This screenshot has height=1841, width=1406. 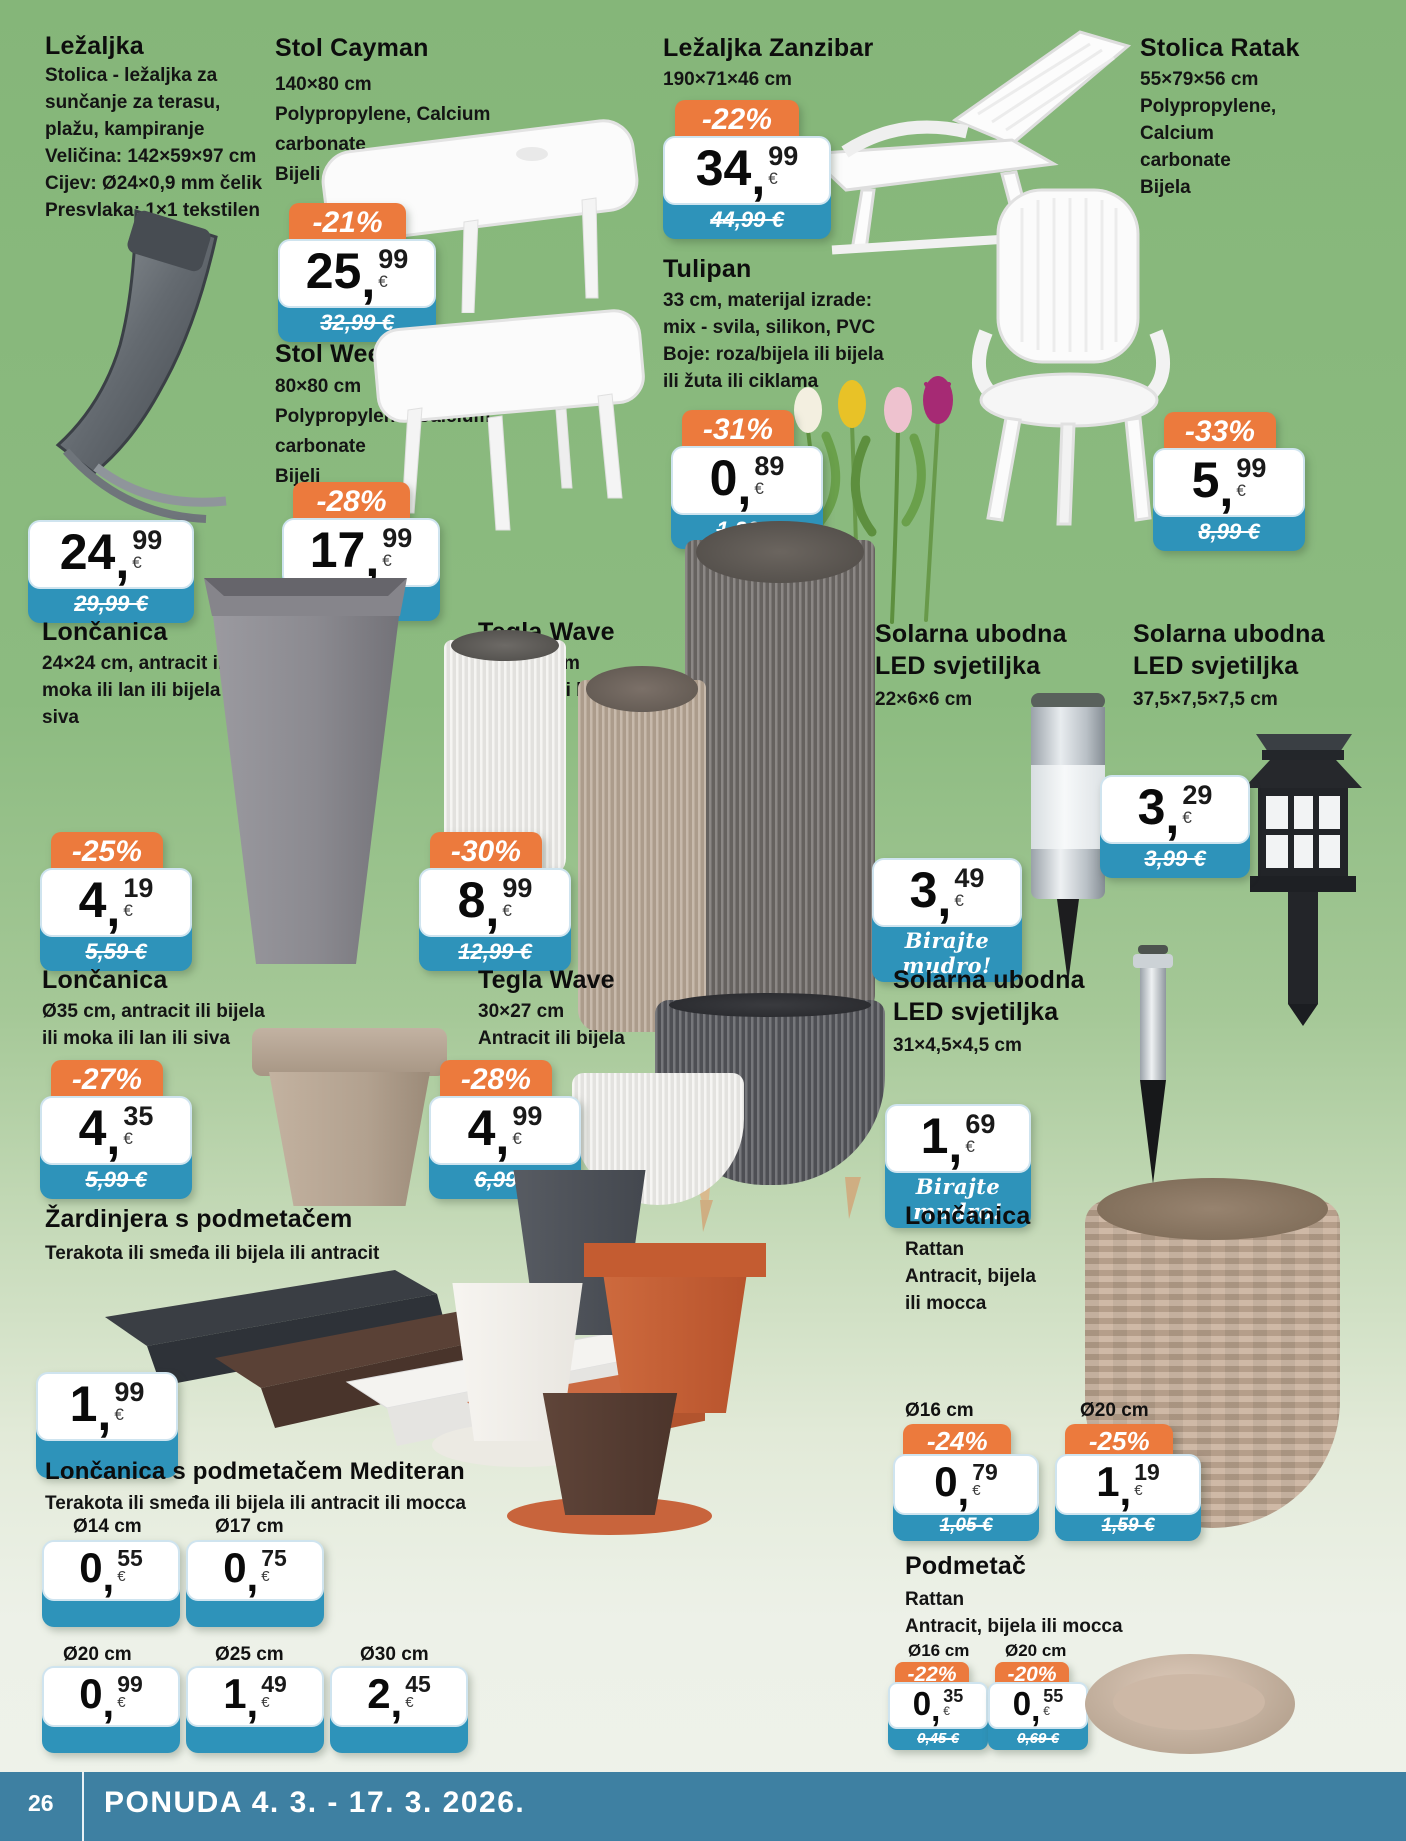 I want to click on desc-line: 22×6×6 cm, so click(x=924, y=699).